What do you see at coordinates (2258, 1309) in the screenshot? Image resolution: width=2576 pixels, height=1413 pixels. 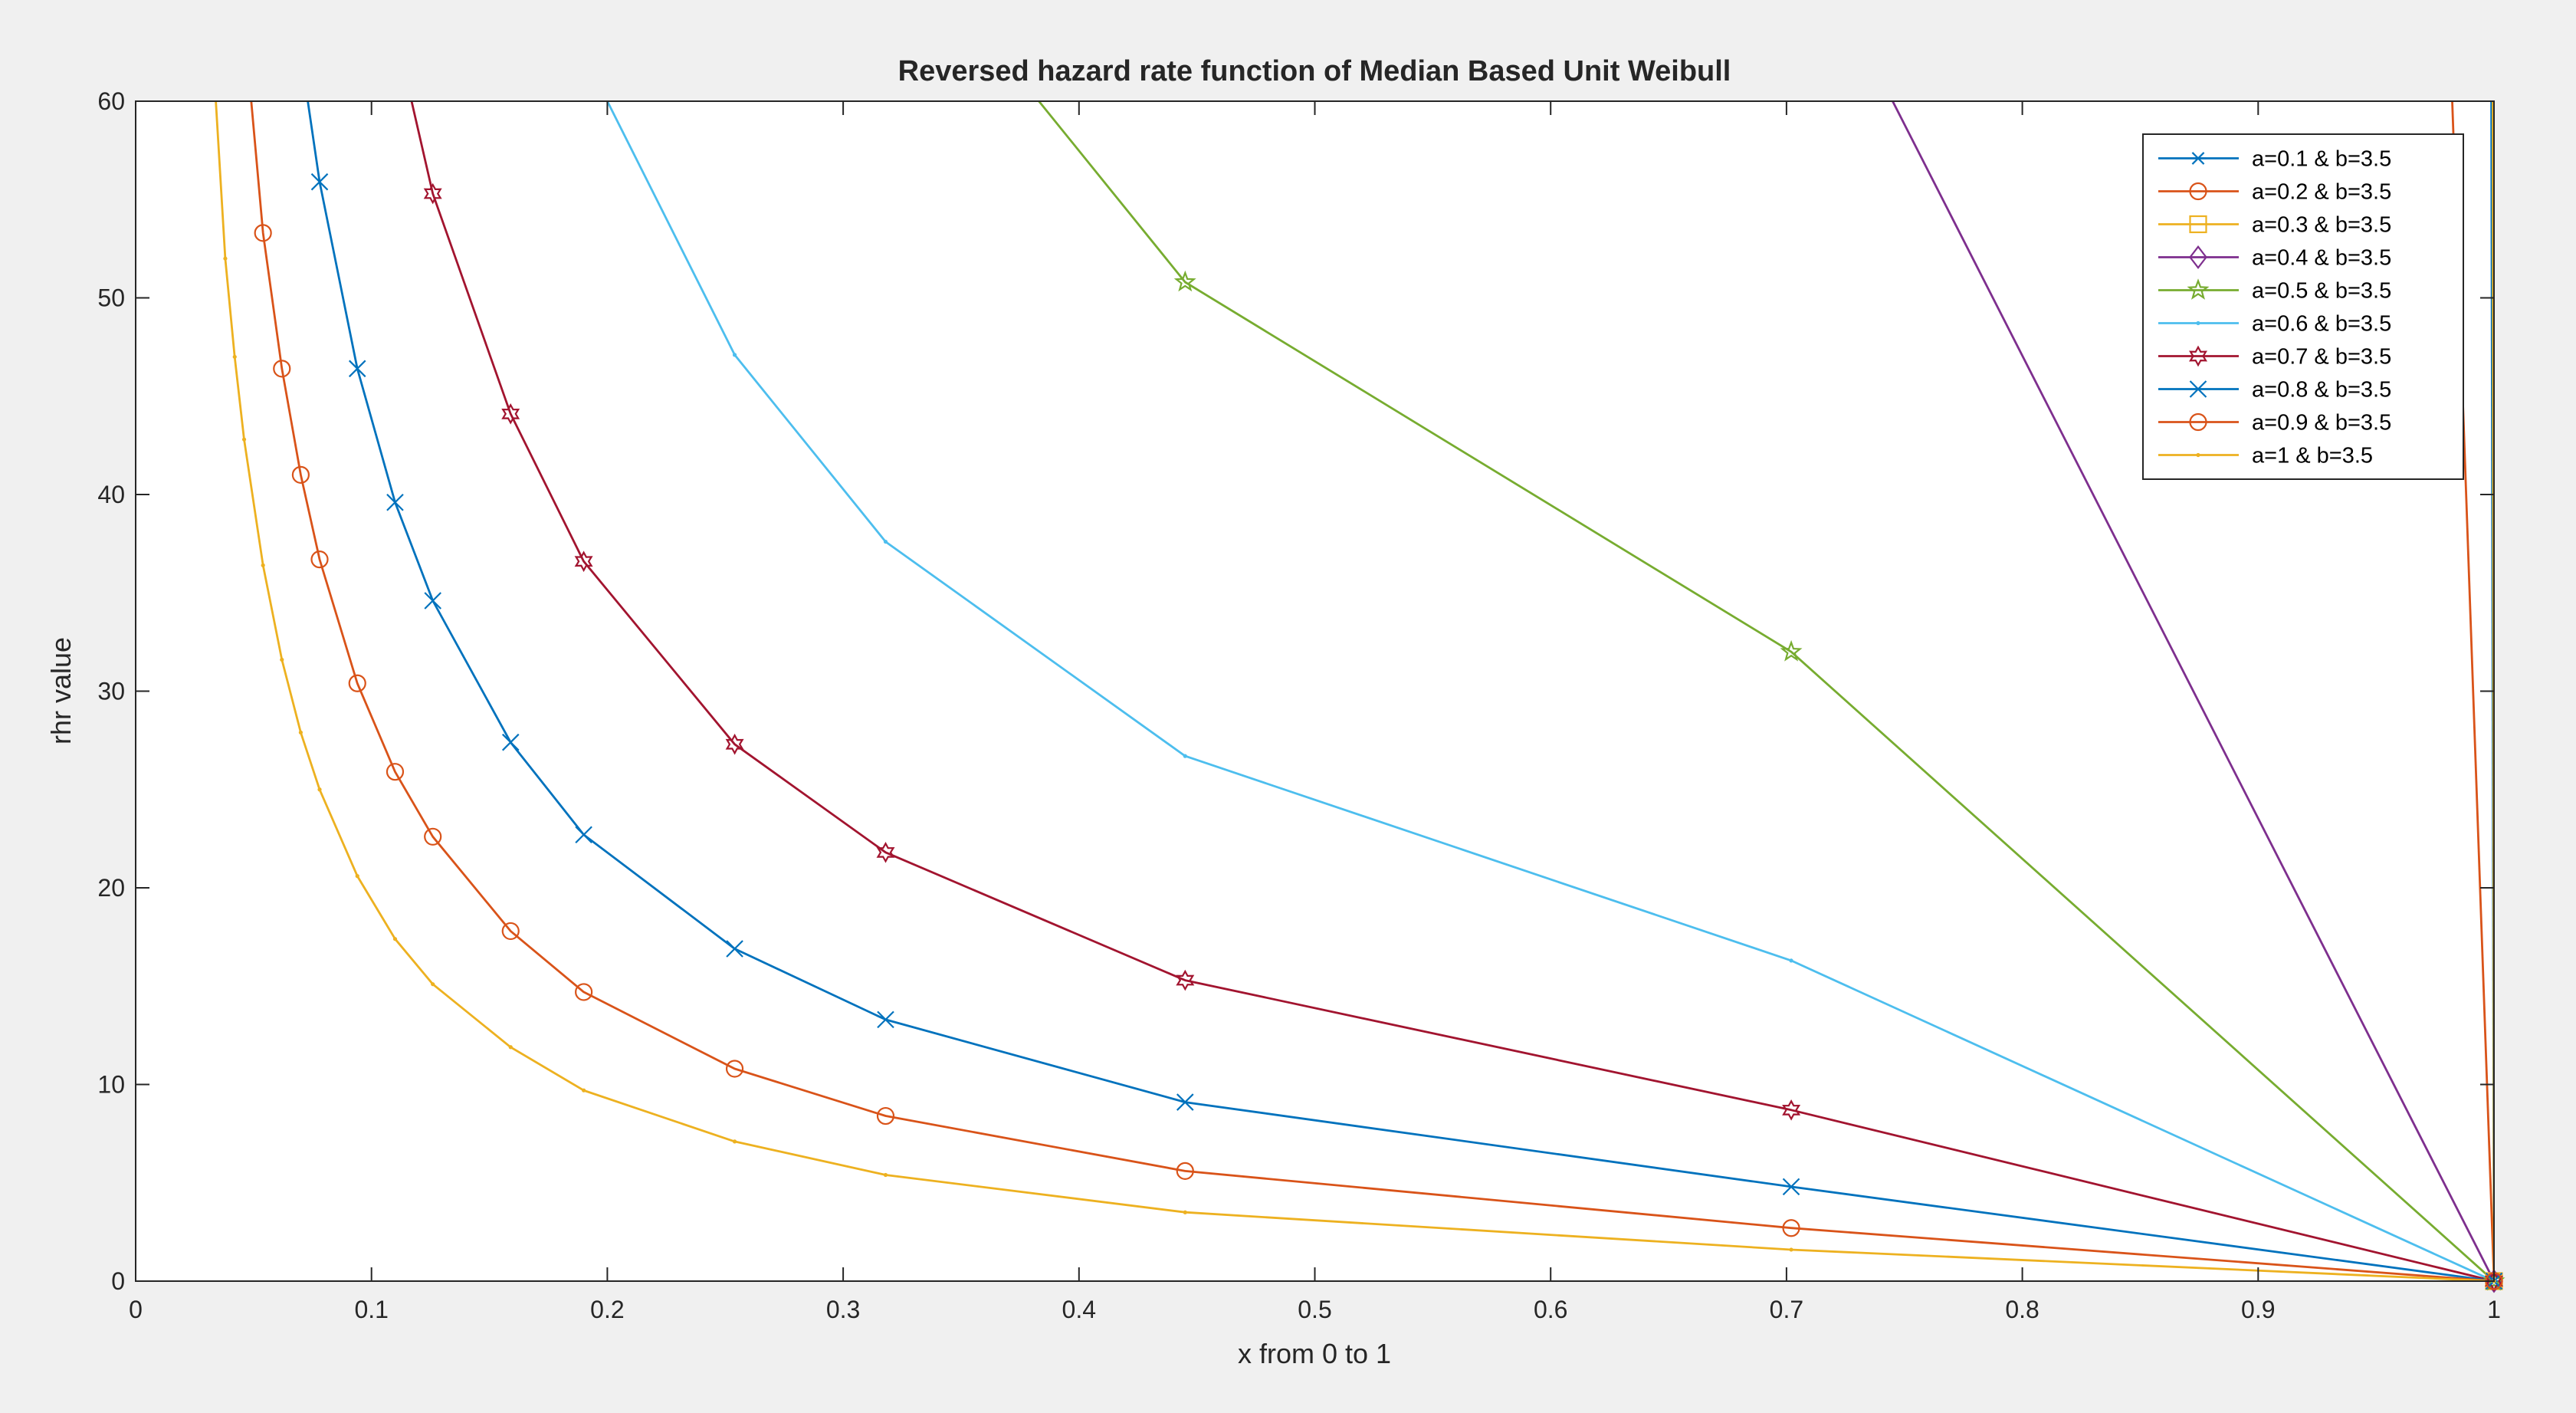 I see `x-tick-label: 0.9` at bounding box center [2258, 1309].